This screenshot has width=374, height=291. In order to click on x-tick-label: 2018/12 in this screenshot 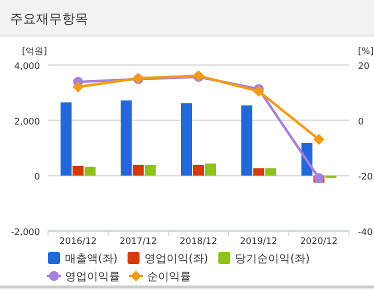, I will do `click(199, 242)`.